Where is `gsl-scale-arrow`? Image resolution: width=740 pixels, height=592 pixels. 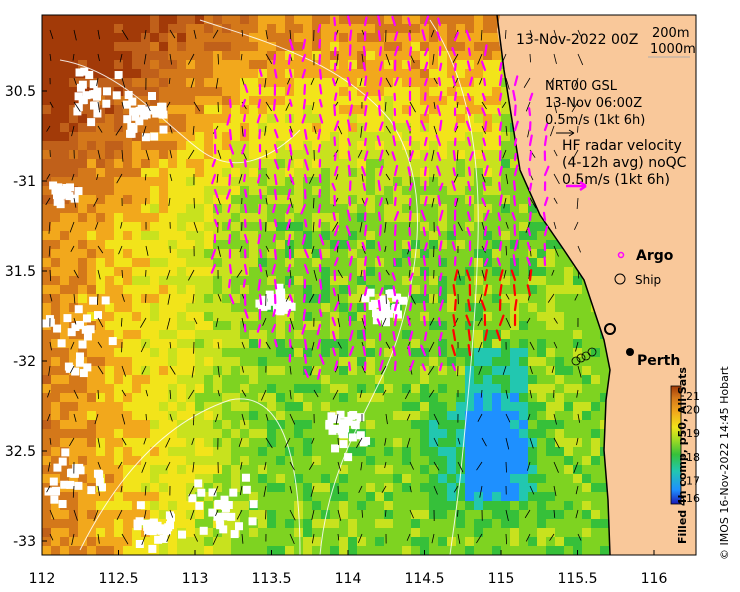 gsl-scale-arrow is located at coordinates (565, 133).